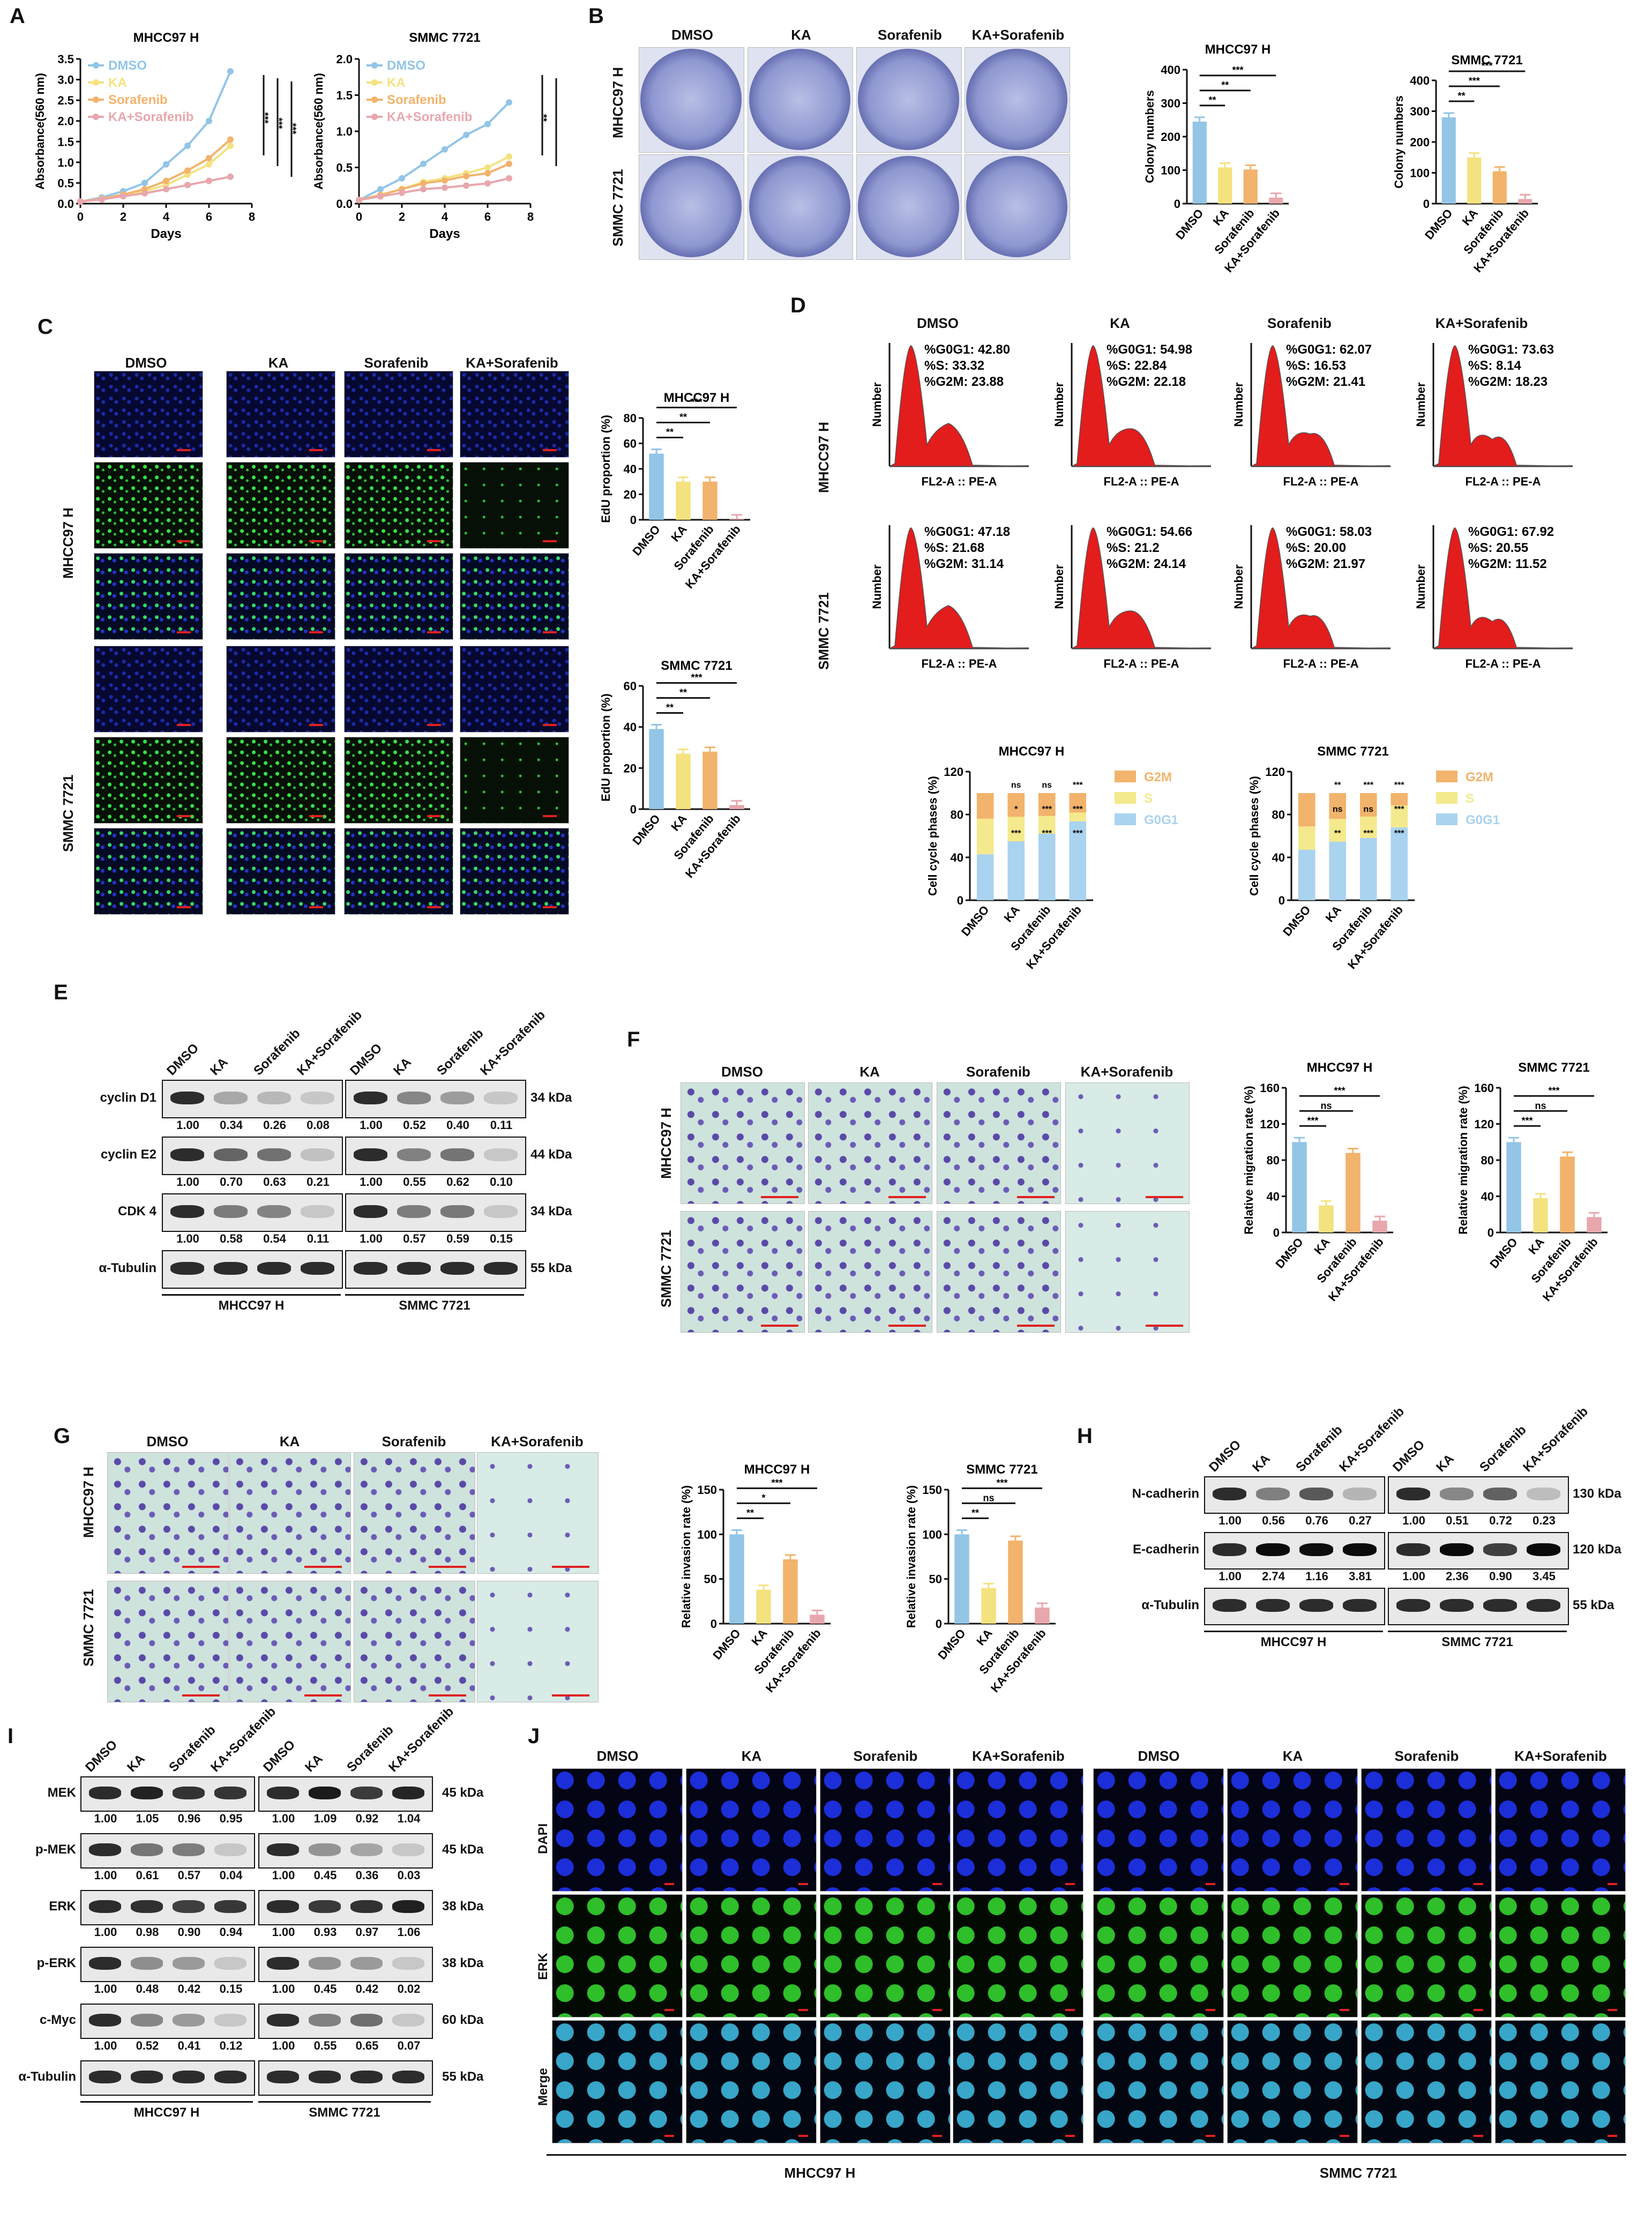 The image size is (1652, 2227). I want to click on blot-kda-label: 55 kDa, so click(1594, 1605).